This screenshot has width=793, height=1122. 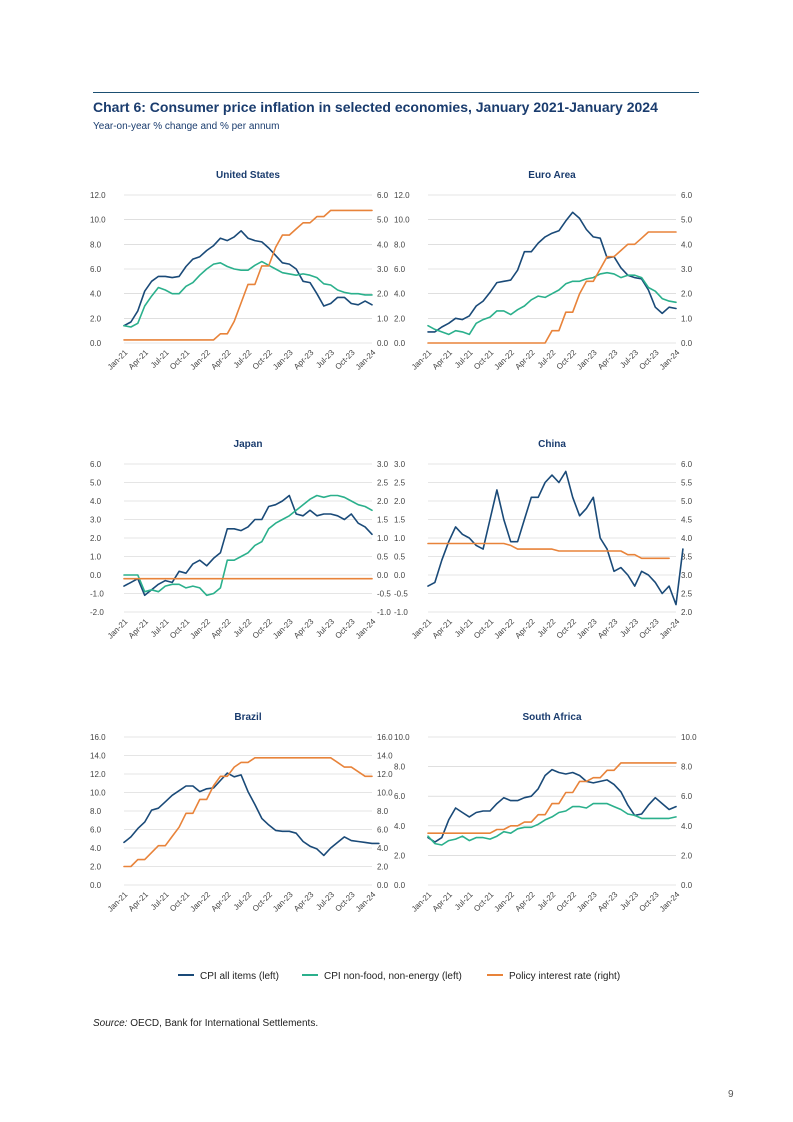 I want to click on left-axis-tick-label: 16.0, so click(x=98, y=737).